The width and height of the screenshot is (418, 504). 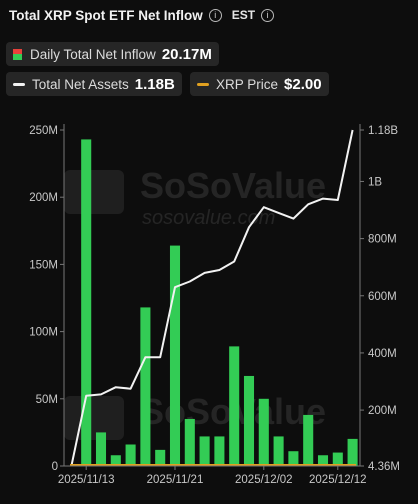 What do you see at coordinates (175, 480) in the screenshot?
I see `x-axis-tick-label: 2025/11/21` at bounding box center [175, 480].